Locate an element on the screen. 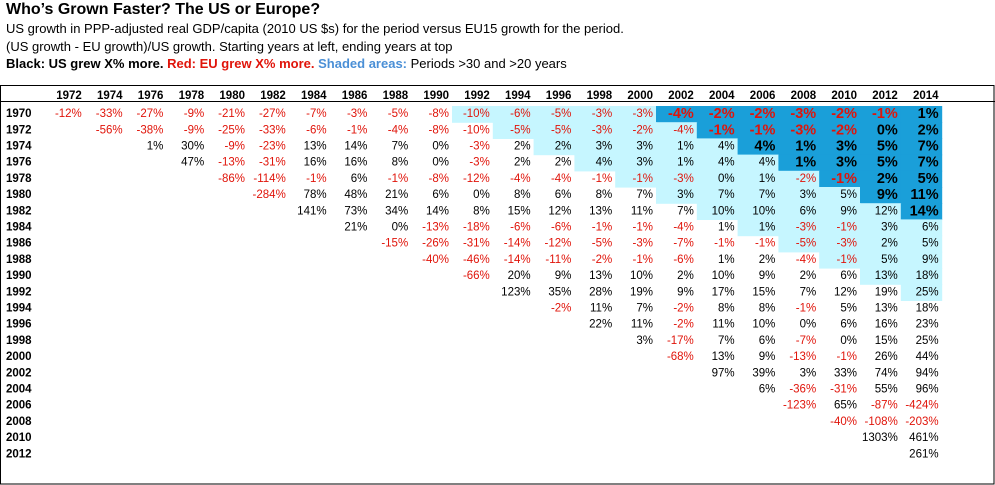 The image size is (995, 485). shade-cell-1990-2012 is located at coordinates (881, 276).